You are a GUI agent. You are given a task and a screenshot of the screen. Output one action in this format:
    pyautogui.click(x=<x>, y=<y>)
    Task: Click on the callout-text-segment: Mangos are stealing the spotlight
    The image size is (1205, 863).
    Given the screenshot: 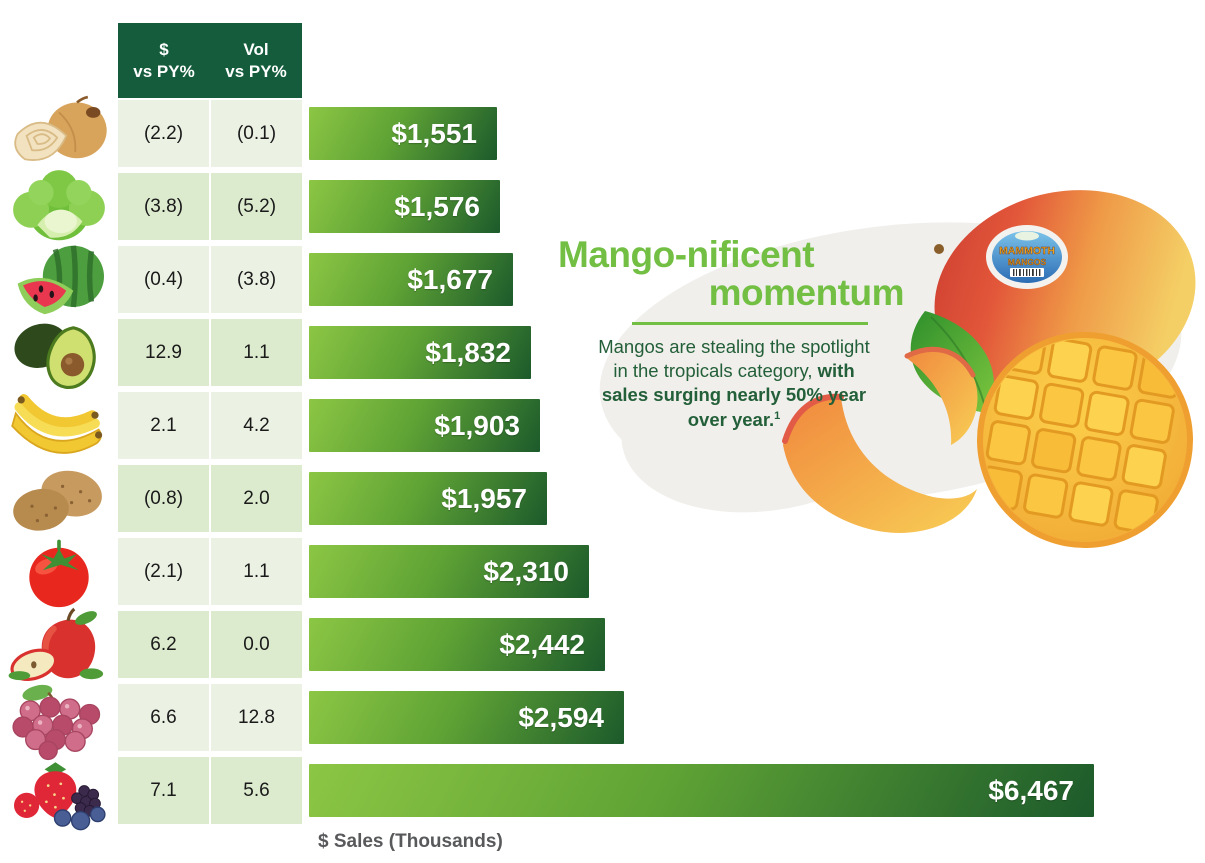 What is the action you would take?
    pyautogui.click(x=734, y=346)
    